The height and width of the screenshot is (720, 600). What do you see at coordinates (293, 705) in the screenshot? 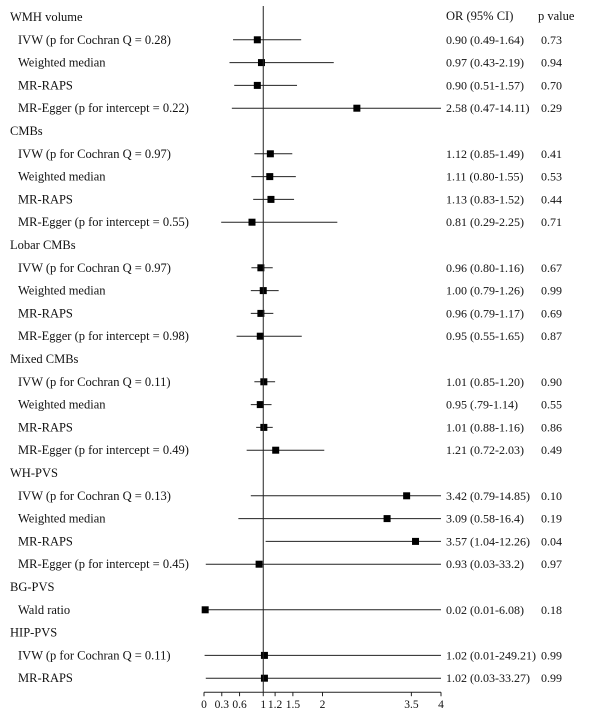
I see `x-tick-label: 1.5` at bounding box center [293, 705].